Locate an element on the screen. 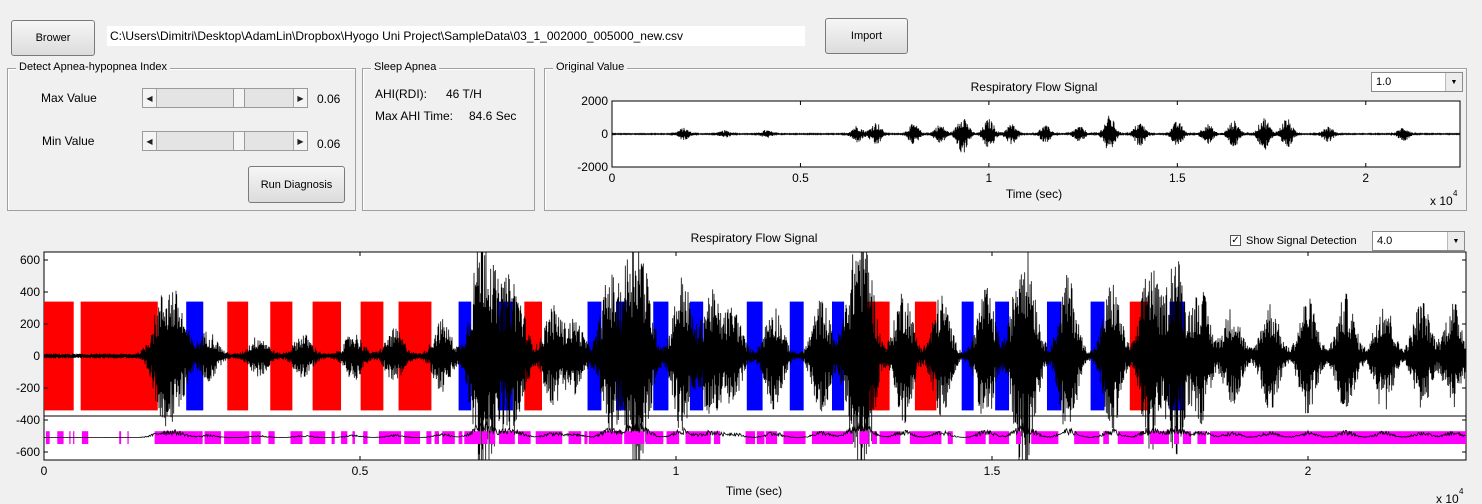  max-ahi-time-value: 84.6 Sec is located at coordinates (493, 116).